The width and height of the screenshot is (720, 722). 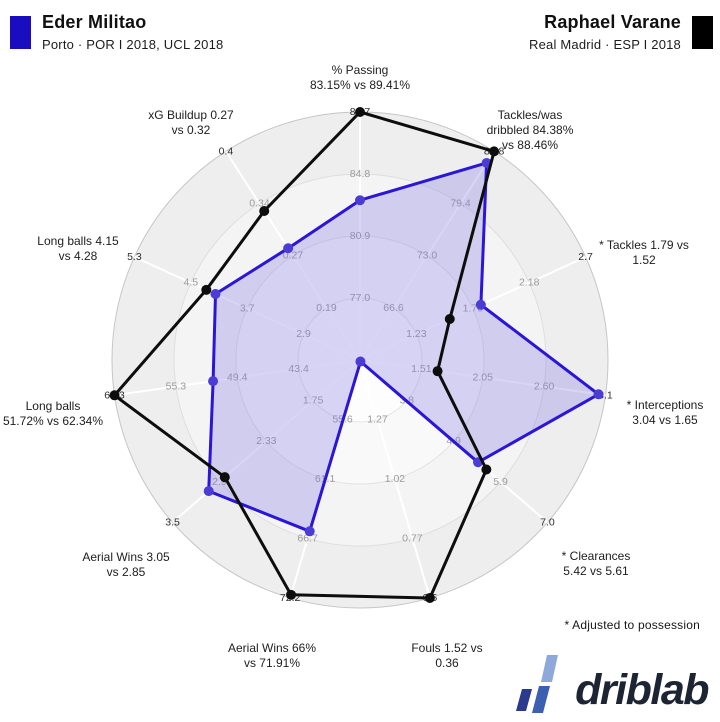 I want to click on player2-color-swatch, so click(x=702, y=32).